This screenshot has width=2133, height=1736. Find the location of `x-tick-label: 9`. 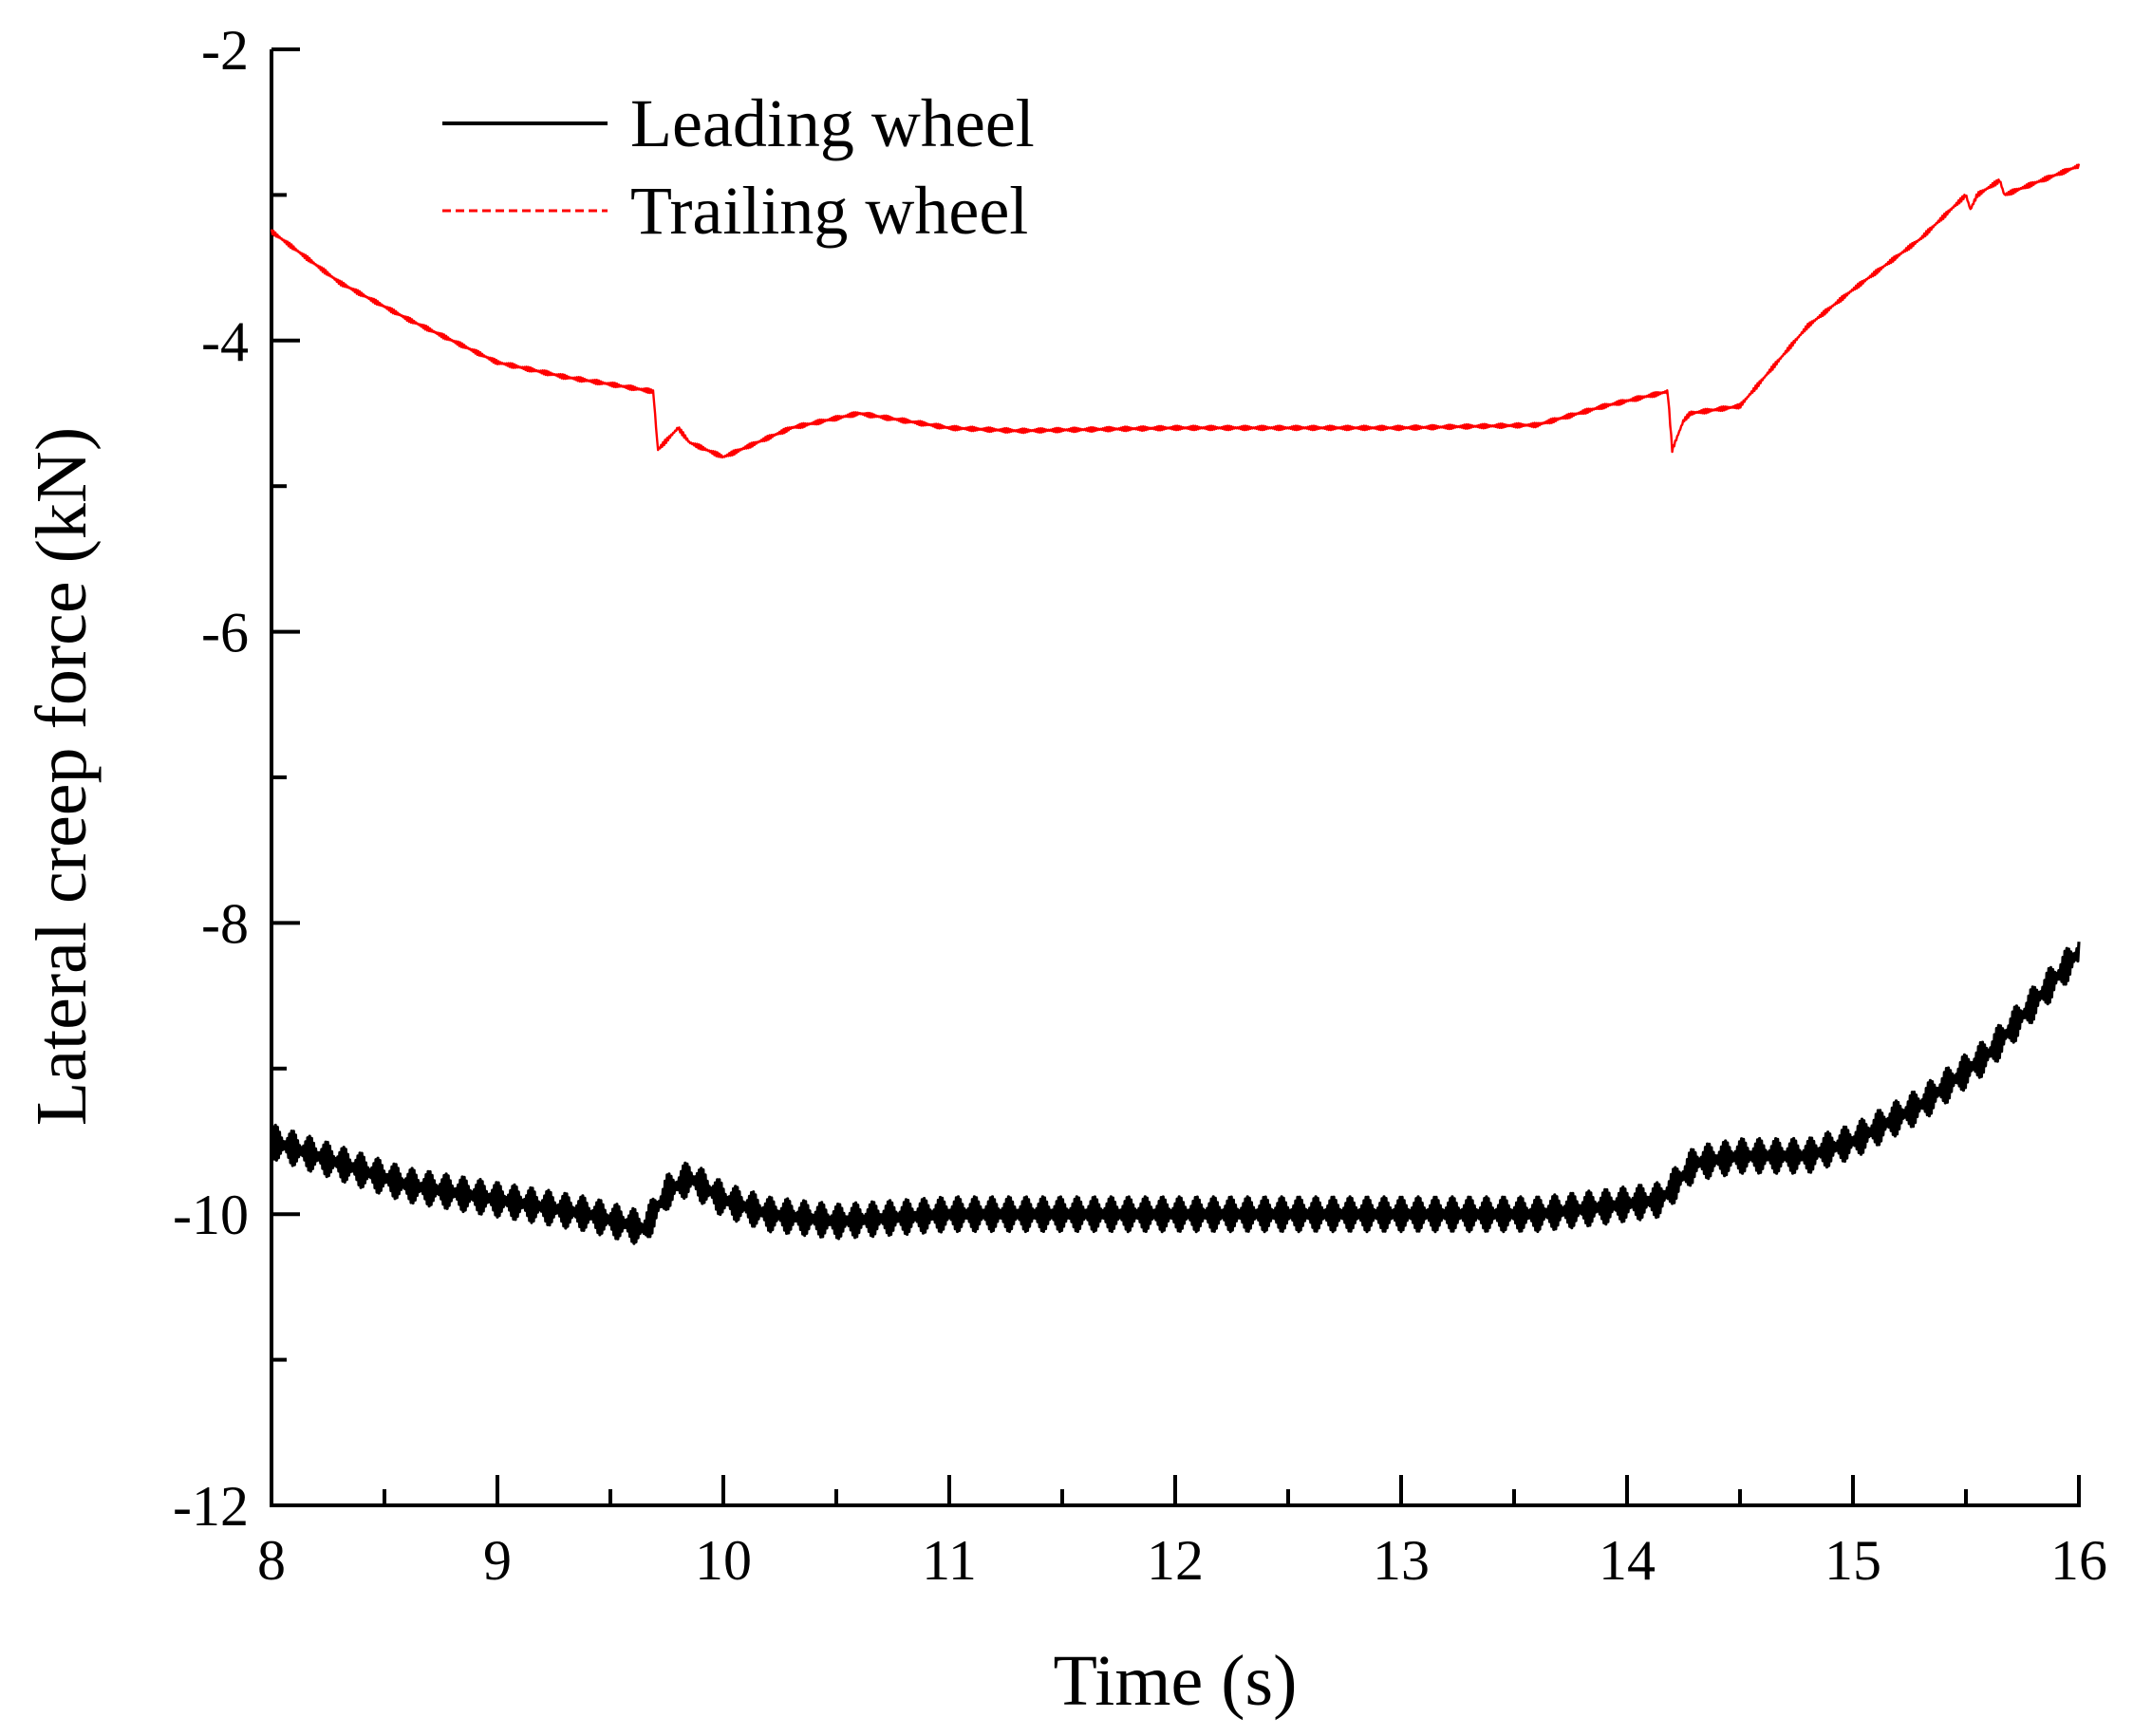

x-tick-label: 9 is located at coordinates (497, 1561).